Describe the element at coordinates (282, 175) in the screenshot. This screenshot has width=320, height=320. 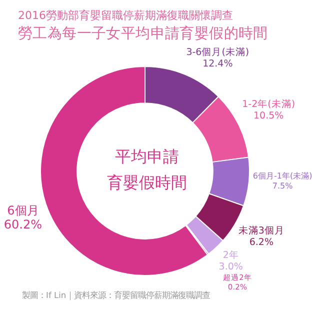
I see `slice-label: 6個月-1年(未滿)` at that location.